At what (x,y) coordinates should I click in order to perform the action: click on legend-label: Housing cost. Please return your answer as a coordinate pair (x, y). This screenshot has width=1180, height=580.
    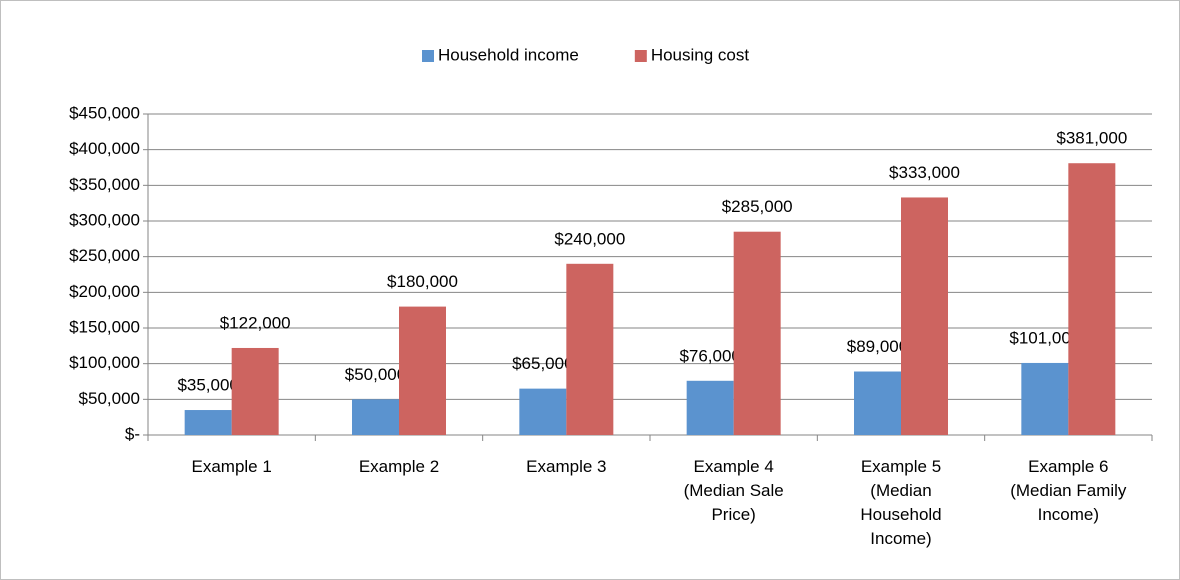
    Looking at the image, I should click on (700, 54).